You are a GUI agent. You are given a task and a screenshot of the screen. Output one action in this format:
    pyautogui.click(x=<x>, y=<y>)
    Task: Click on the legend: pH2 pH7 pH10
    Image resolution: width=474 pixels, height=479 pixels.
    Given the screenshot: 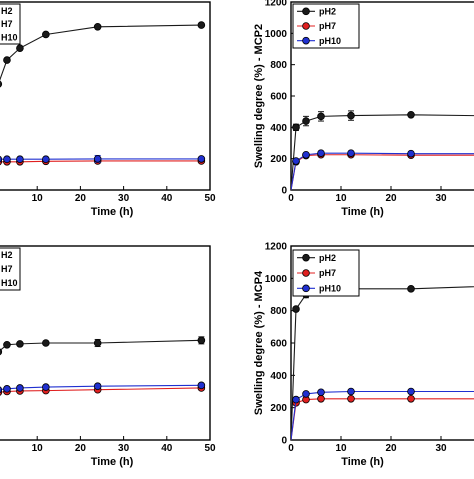 What is the action you would take?
    pyautogui.click(x=326, y=26)
    